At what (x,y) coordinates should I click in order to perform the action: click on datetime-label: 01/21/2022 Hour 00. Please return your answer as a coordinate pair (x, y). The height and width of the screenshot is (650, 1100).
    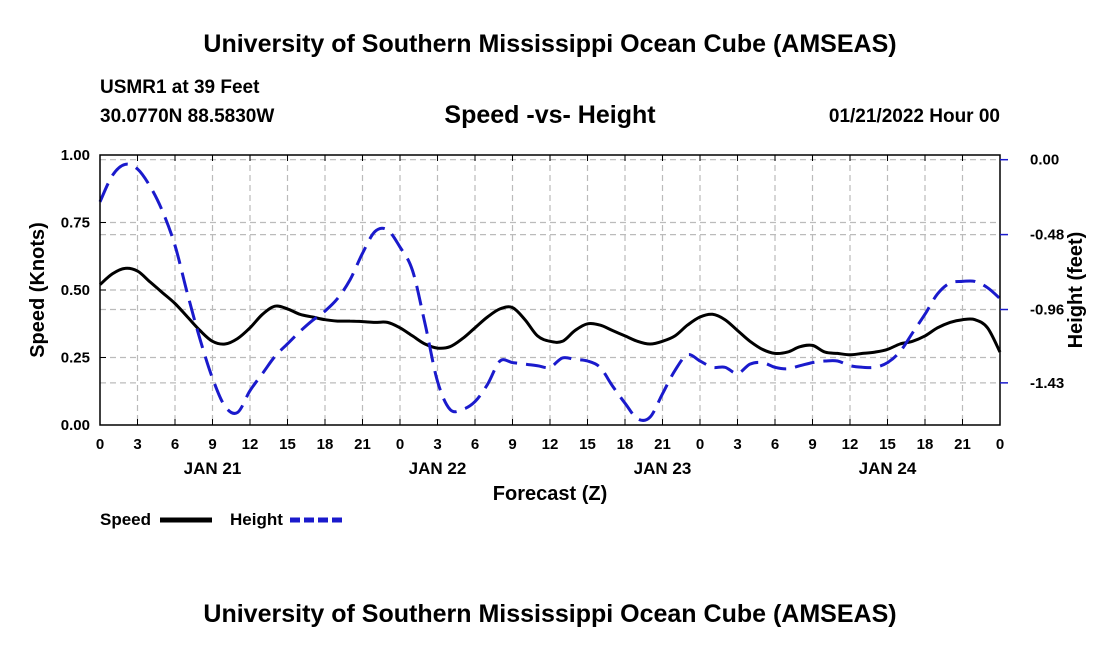
    Looking at the image, I should click on (914, 116).